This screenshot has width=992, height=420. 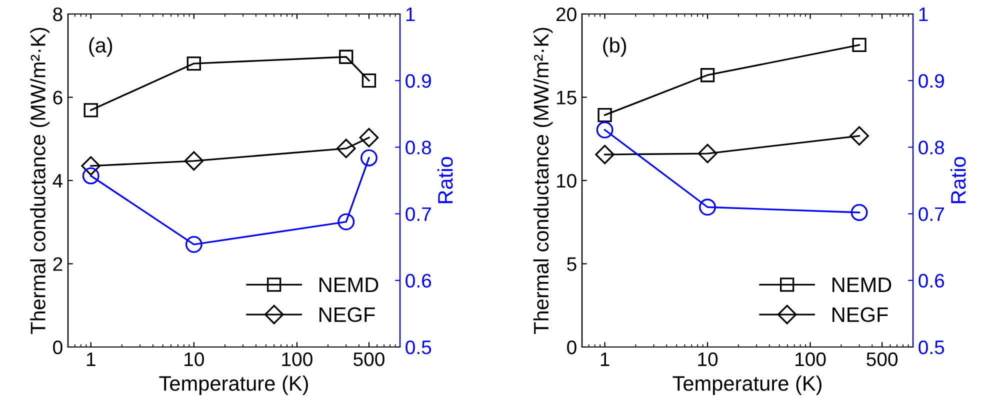 What do you see at coordinates (614, 47) in the screenshot?
I see `annotation: (b)` at bounding box center [614, 47].